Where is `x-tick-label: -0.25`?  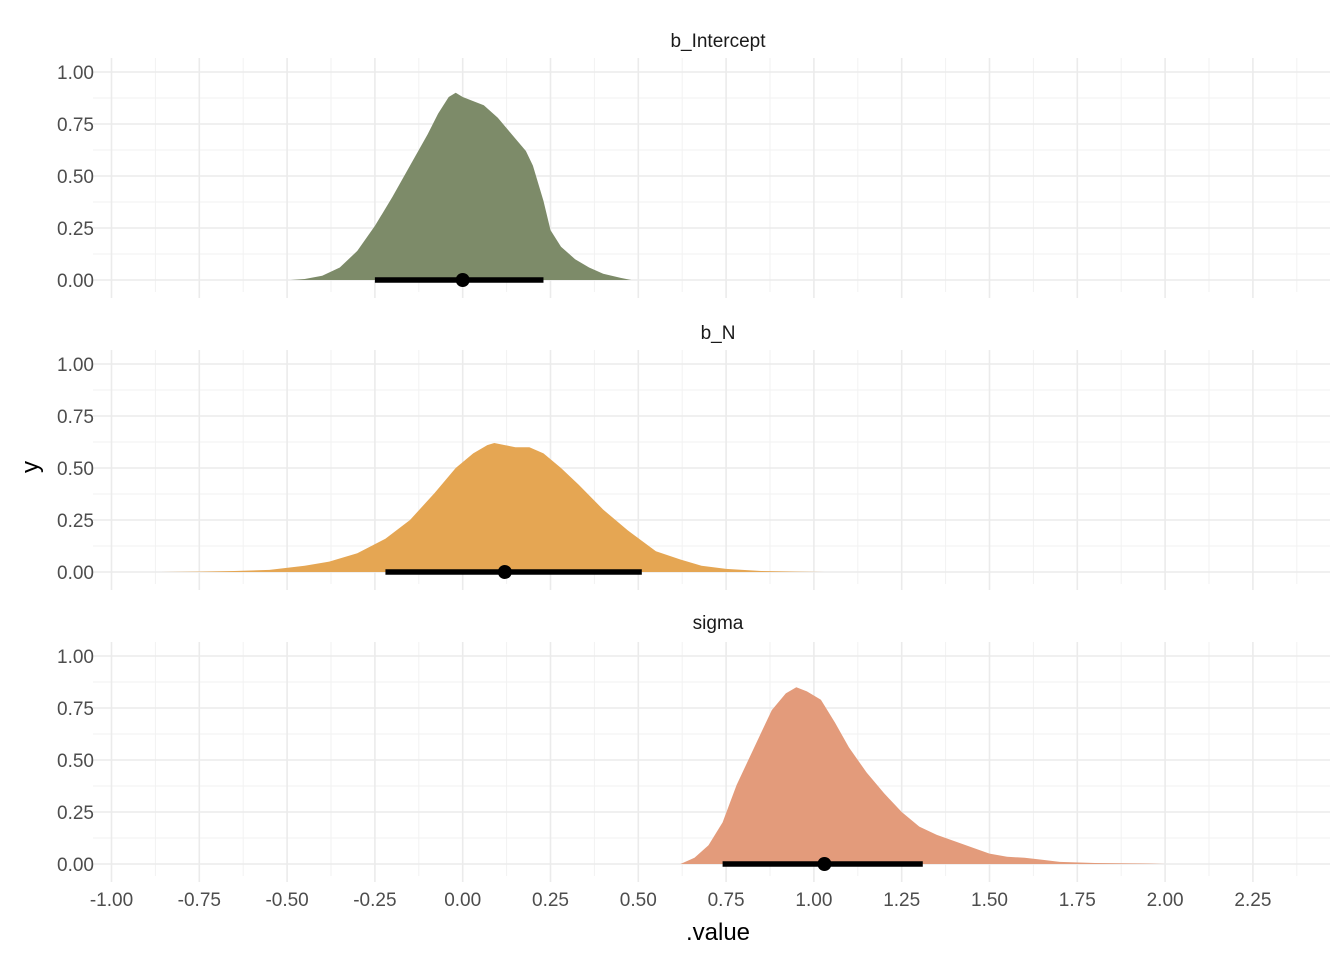
x-tick-label: -0.25 is located at coordinates (374, 900).